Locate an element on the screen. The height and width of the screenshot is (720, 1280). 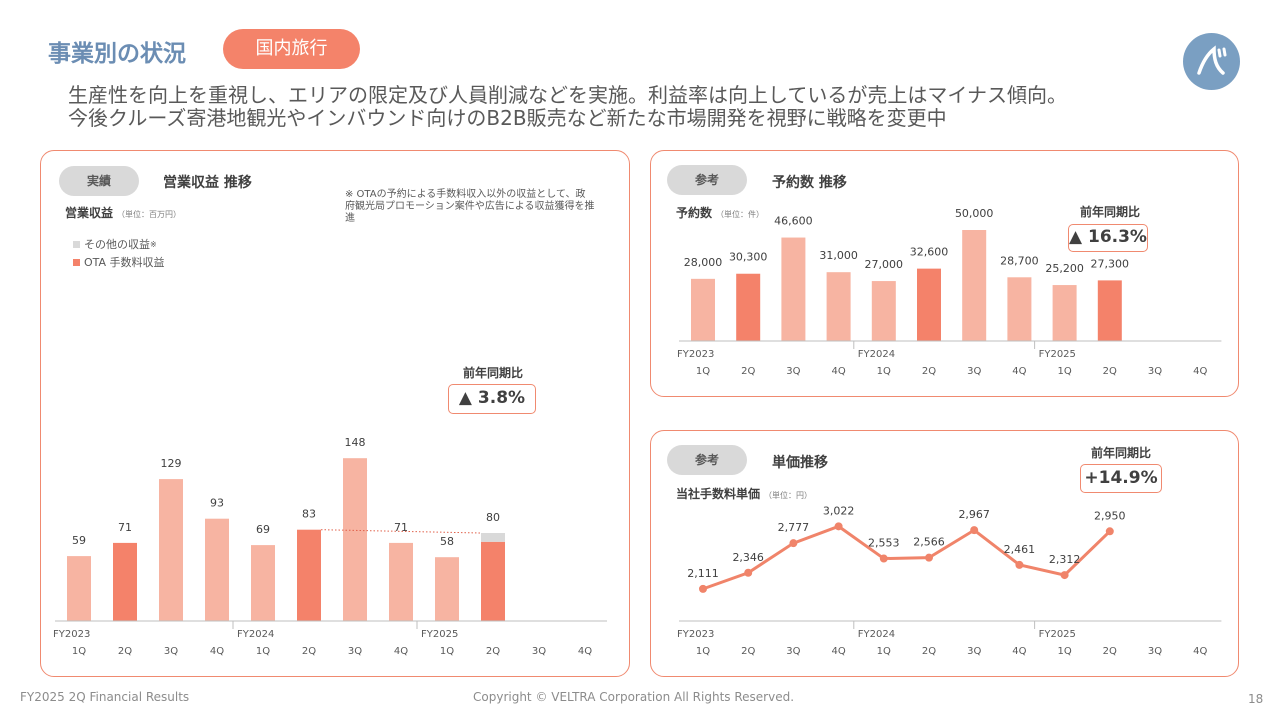
revenue-data-label: 71 is located at coordinates (401, 527).